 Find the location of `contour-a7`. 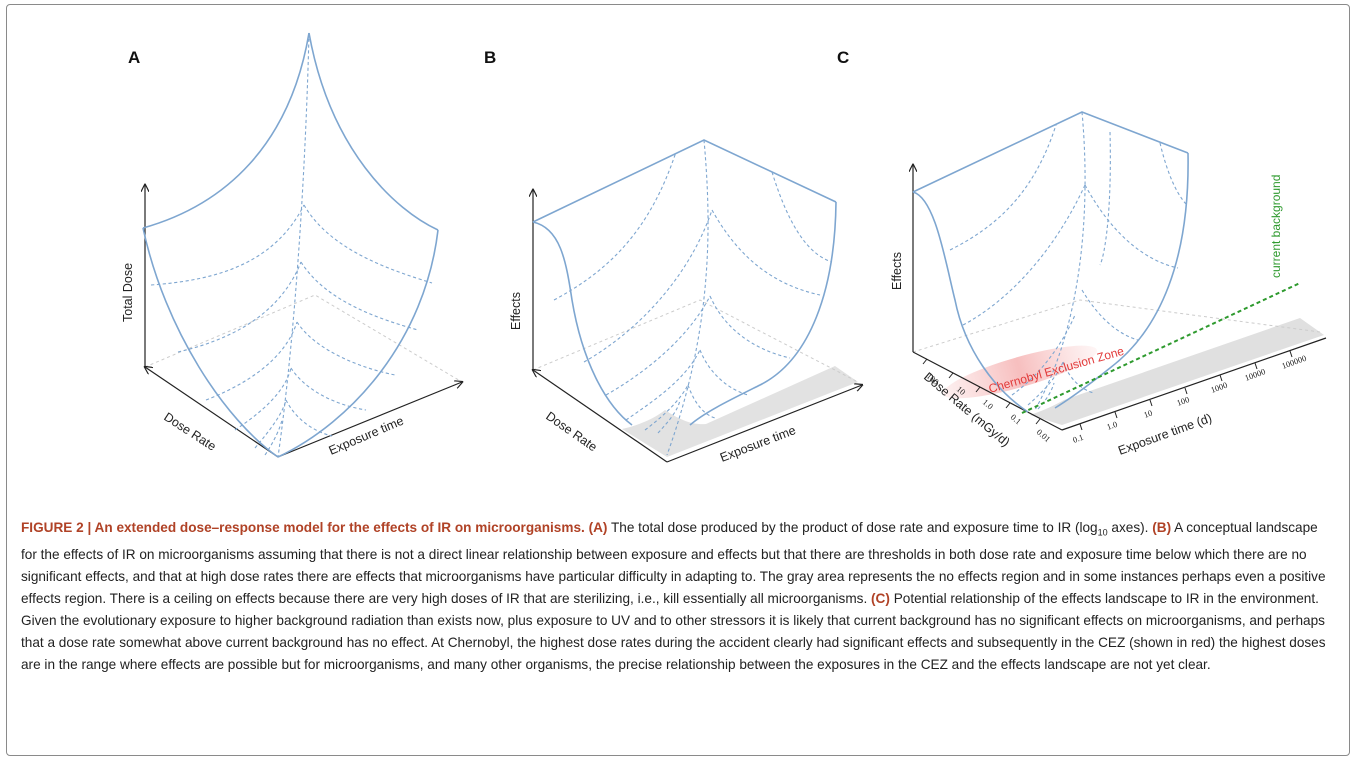

contour-a7 is located at coordinates (263, 399).